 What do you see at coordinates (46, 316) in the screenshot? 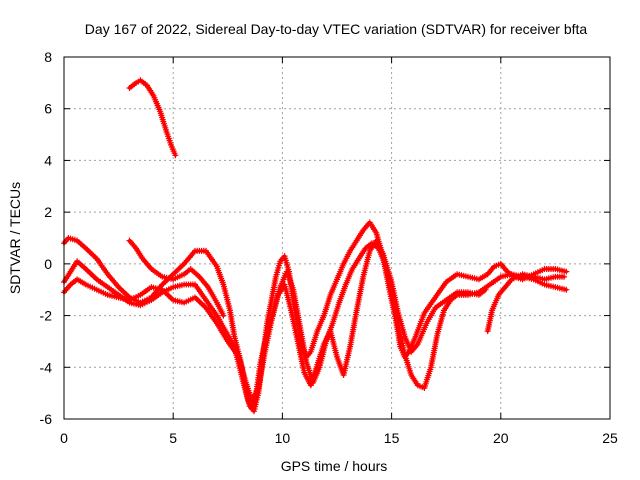
I see `y-tick-label: -2` at bounding box center [46, 316].